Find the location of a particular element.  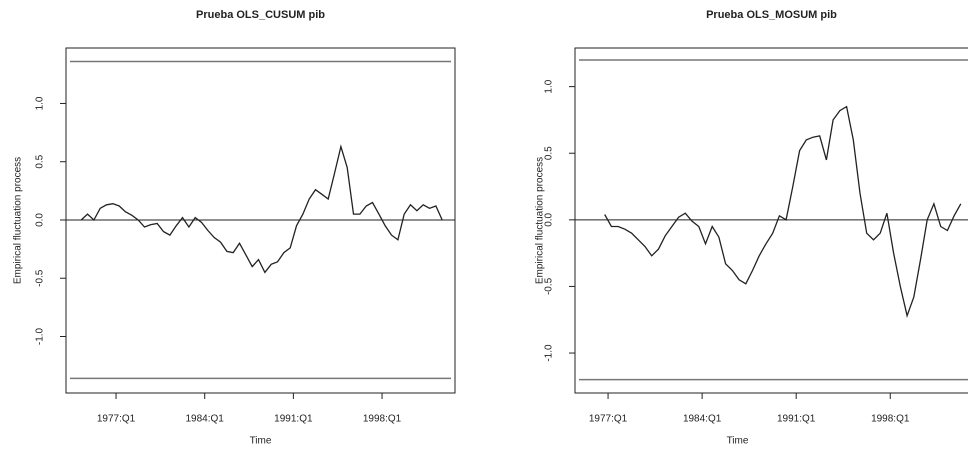

chart-title: Prueba OLS_CUSUM pib is located at coordinates (260, 15).